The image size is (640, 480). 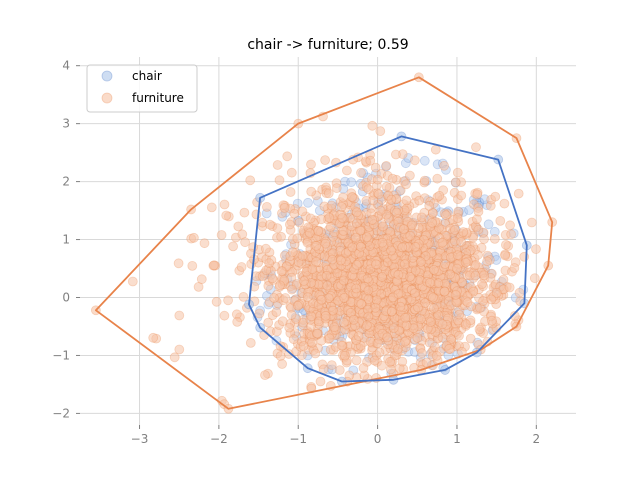 I want to click on x-tick-label: 0, so click(x=378, y=439).